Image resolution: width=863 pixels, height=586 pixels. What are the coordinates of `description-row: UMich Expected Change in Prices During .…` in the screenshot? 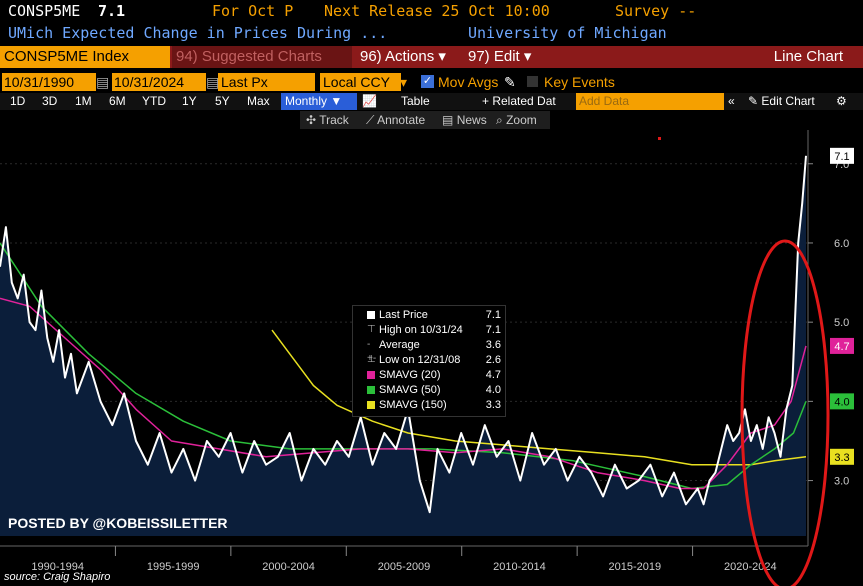 It's located at (433, 34).